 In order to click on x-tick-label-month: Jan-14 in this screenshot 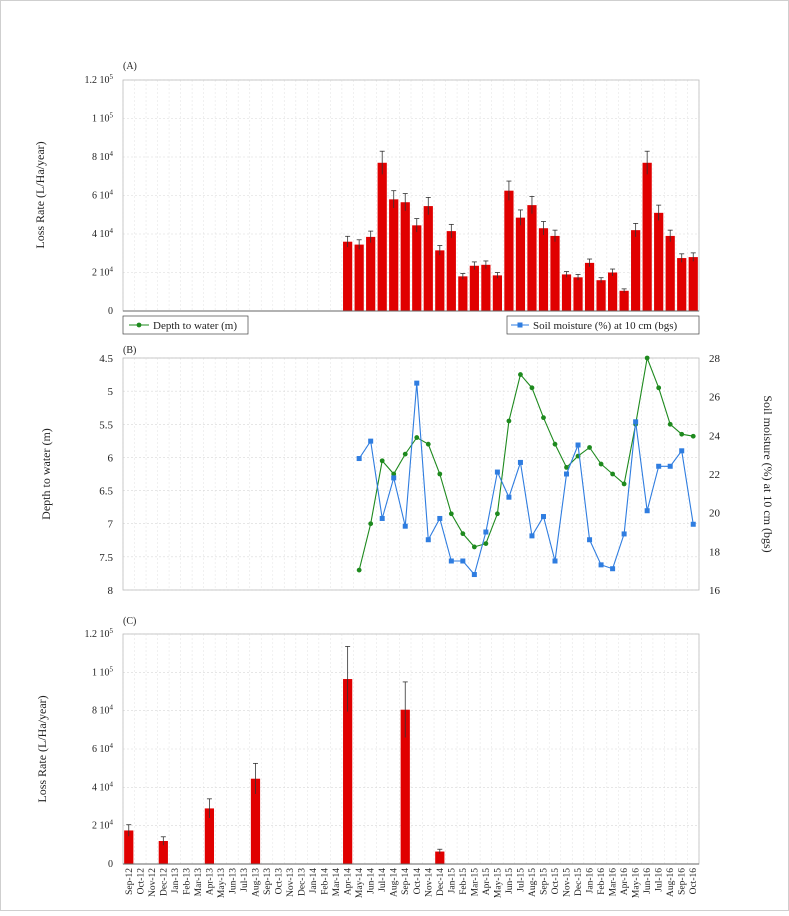, I will do `click(314, 881)`.